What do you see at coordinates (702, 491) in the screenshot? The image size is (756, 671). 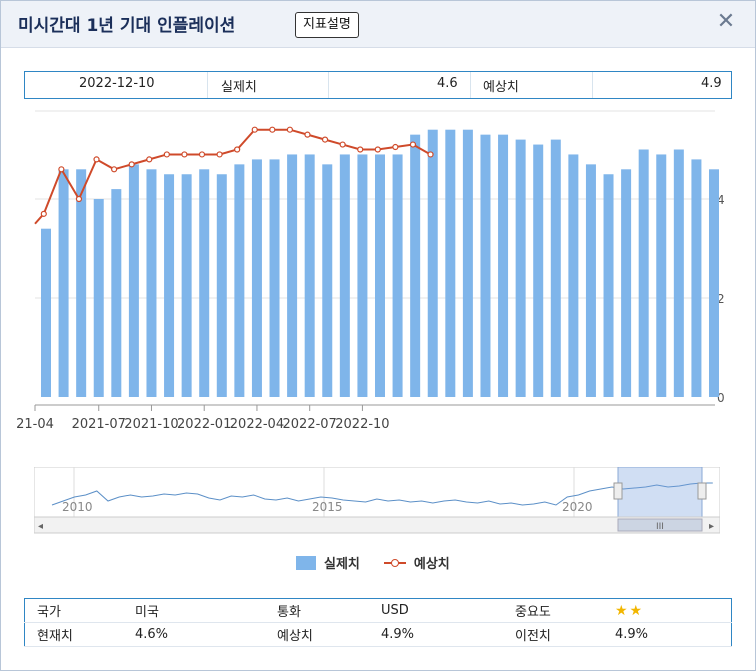 I see `navigator-handle-right` at bounding box center [702, 491].